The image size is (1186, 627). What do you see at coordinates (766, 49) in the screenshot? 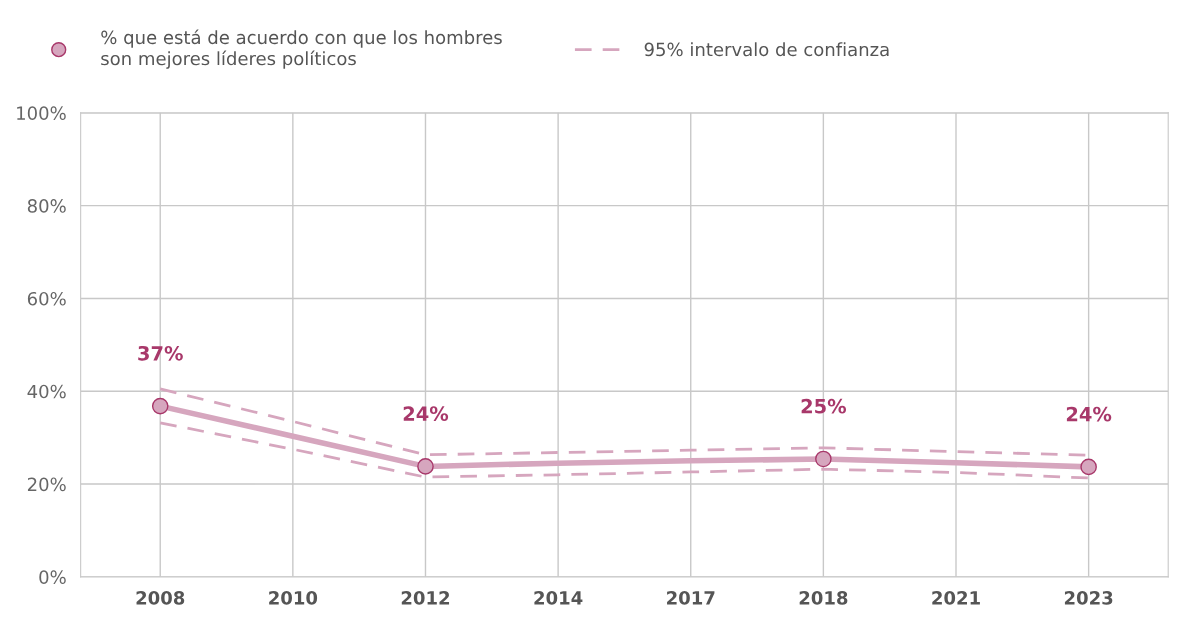
I see `legend-label: 95% intervalo de confianza` at bounding box center [766, 49].